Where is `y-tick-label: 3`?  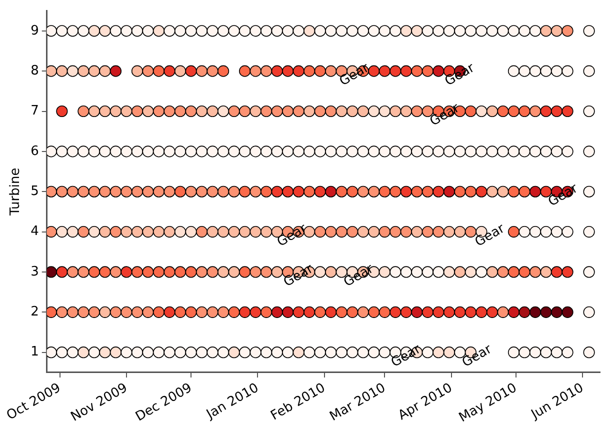 y-tick-label: 3 is located at coordinates (34, 272).